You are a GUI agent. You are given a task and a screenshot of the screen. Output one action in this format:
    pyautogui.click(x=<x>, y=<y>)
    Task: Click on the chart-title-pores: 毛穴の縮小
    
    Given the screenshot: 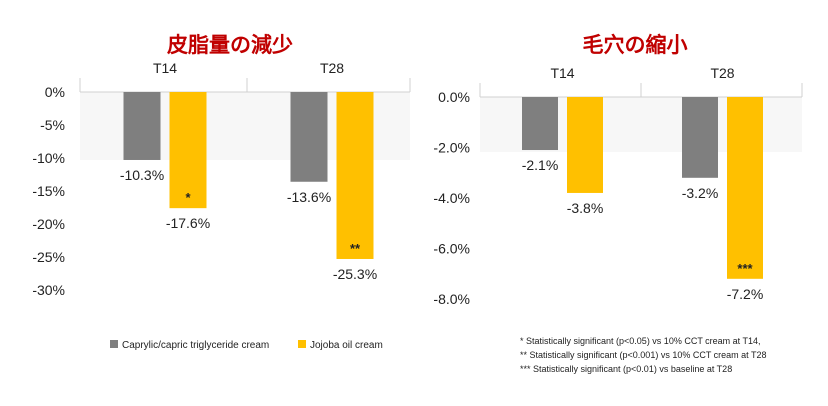 What is the action you would take?
    pyautogui.click(x=635, y=45)
    